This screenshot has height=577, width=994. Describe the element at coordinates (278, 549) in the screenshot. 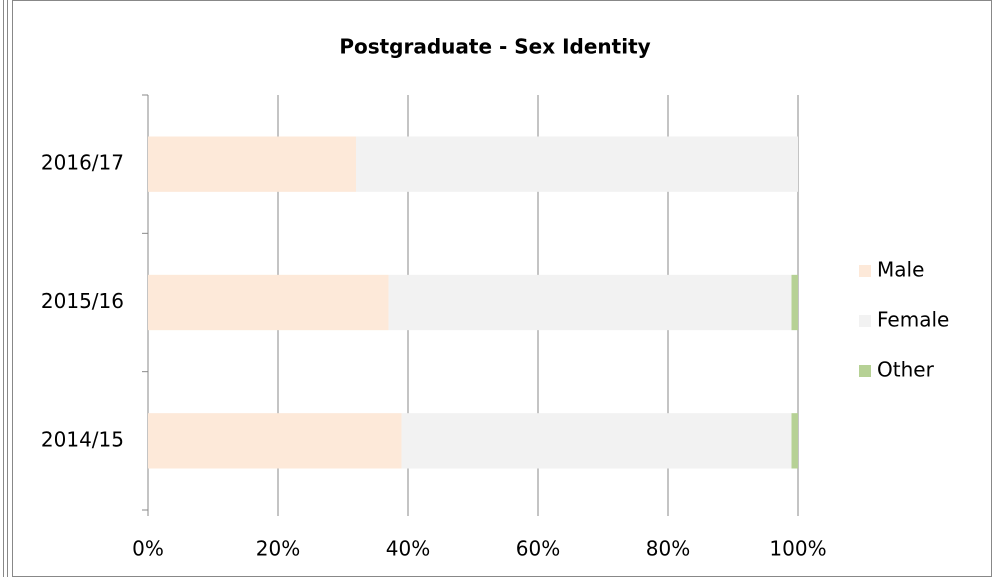

I see `x-tick-label: 20%` at that location.